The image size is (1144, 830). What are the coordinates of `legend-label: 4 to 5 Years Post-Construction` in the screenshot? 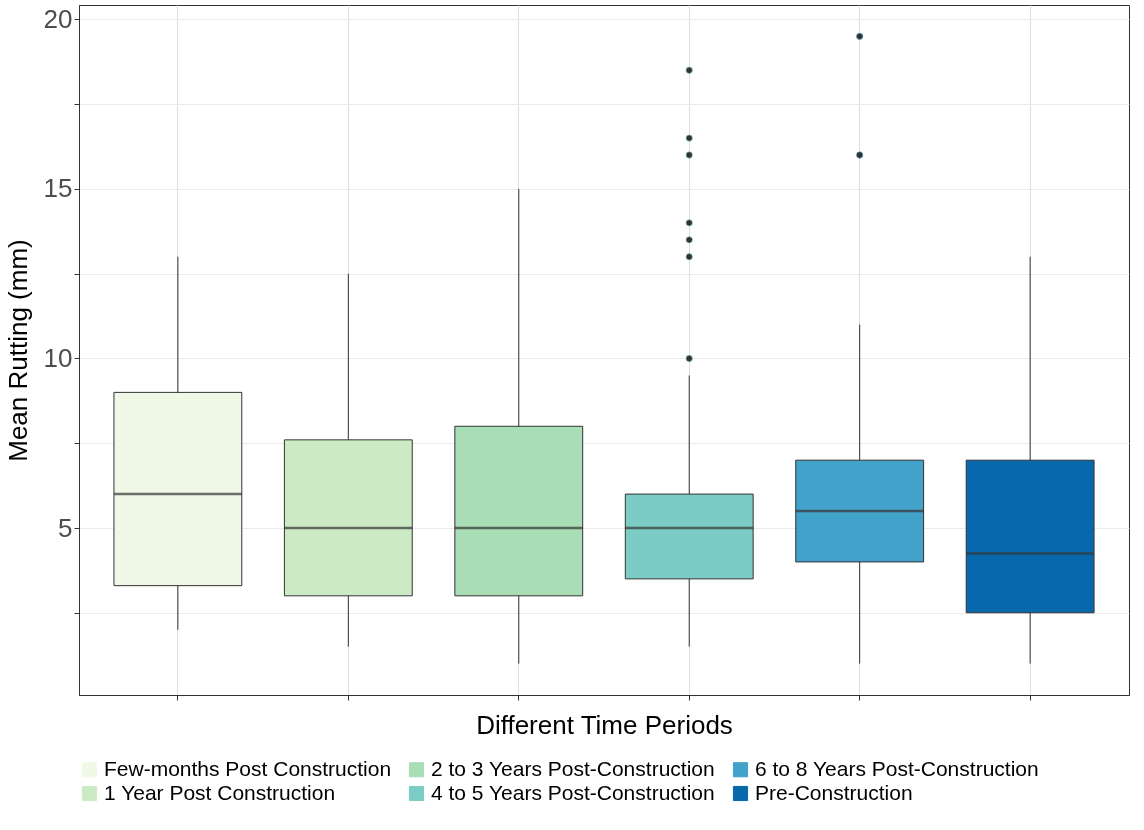 It's located at (573, 792).